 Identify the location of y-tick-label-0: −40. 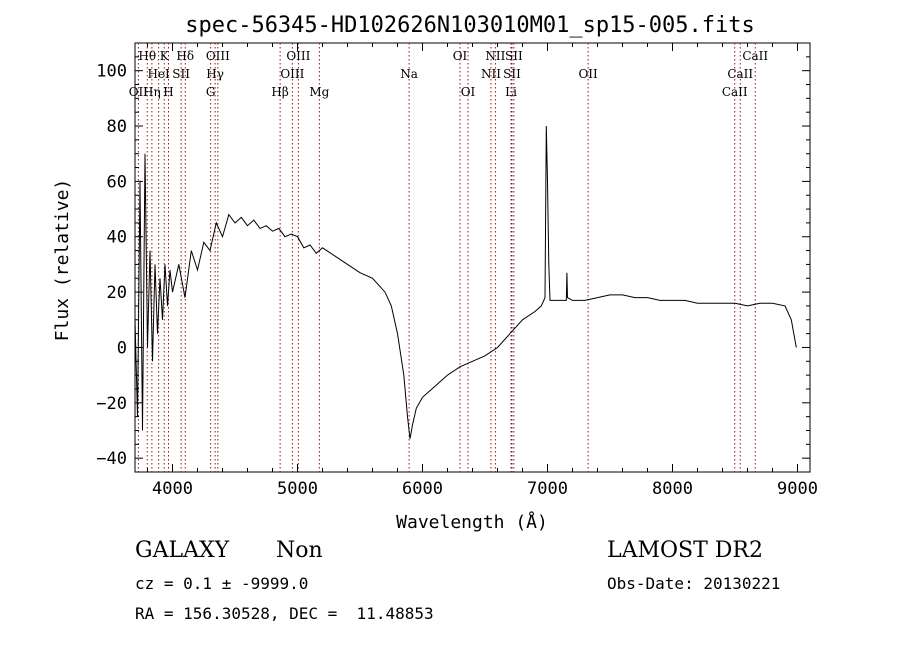
(111, 459).